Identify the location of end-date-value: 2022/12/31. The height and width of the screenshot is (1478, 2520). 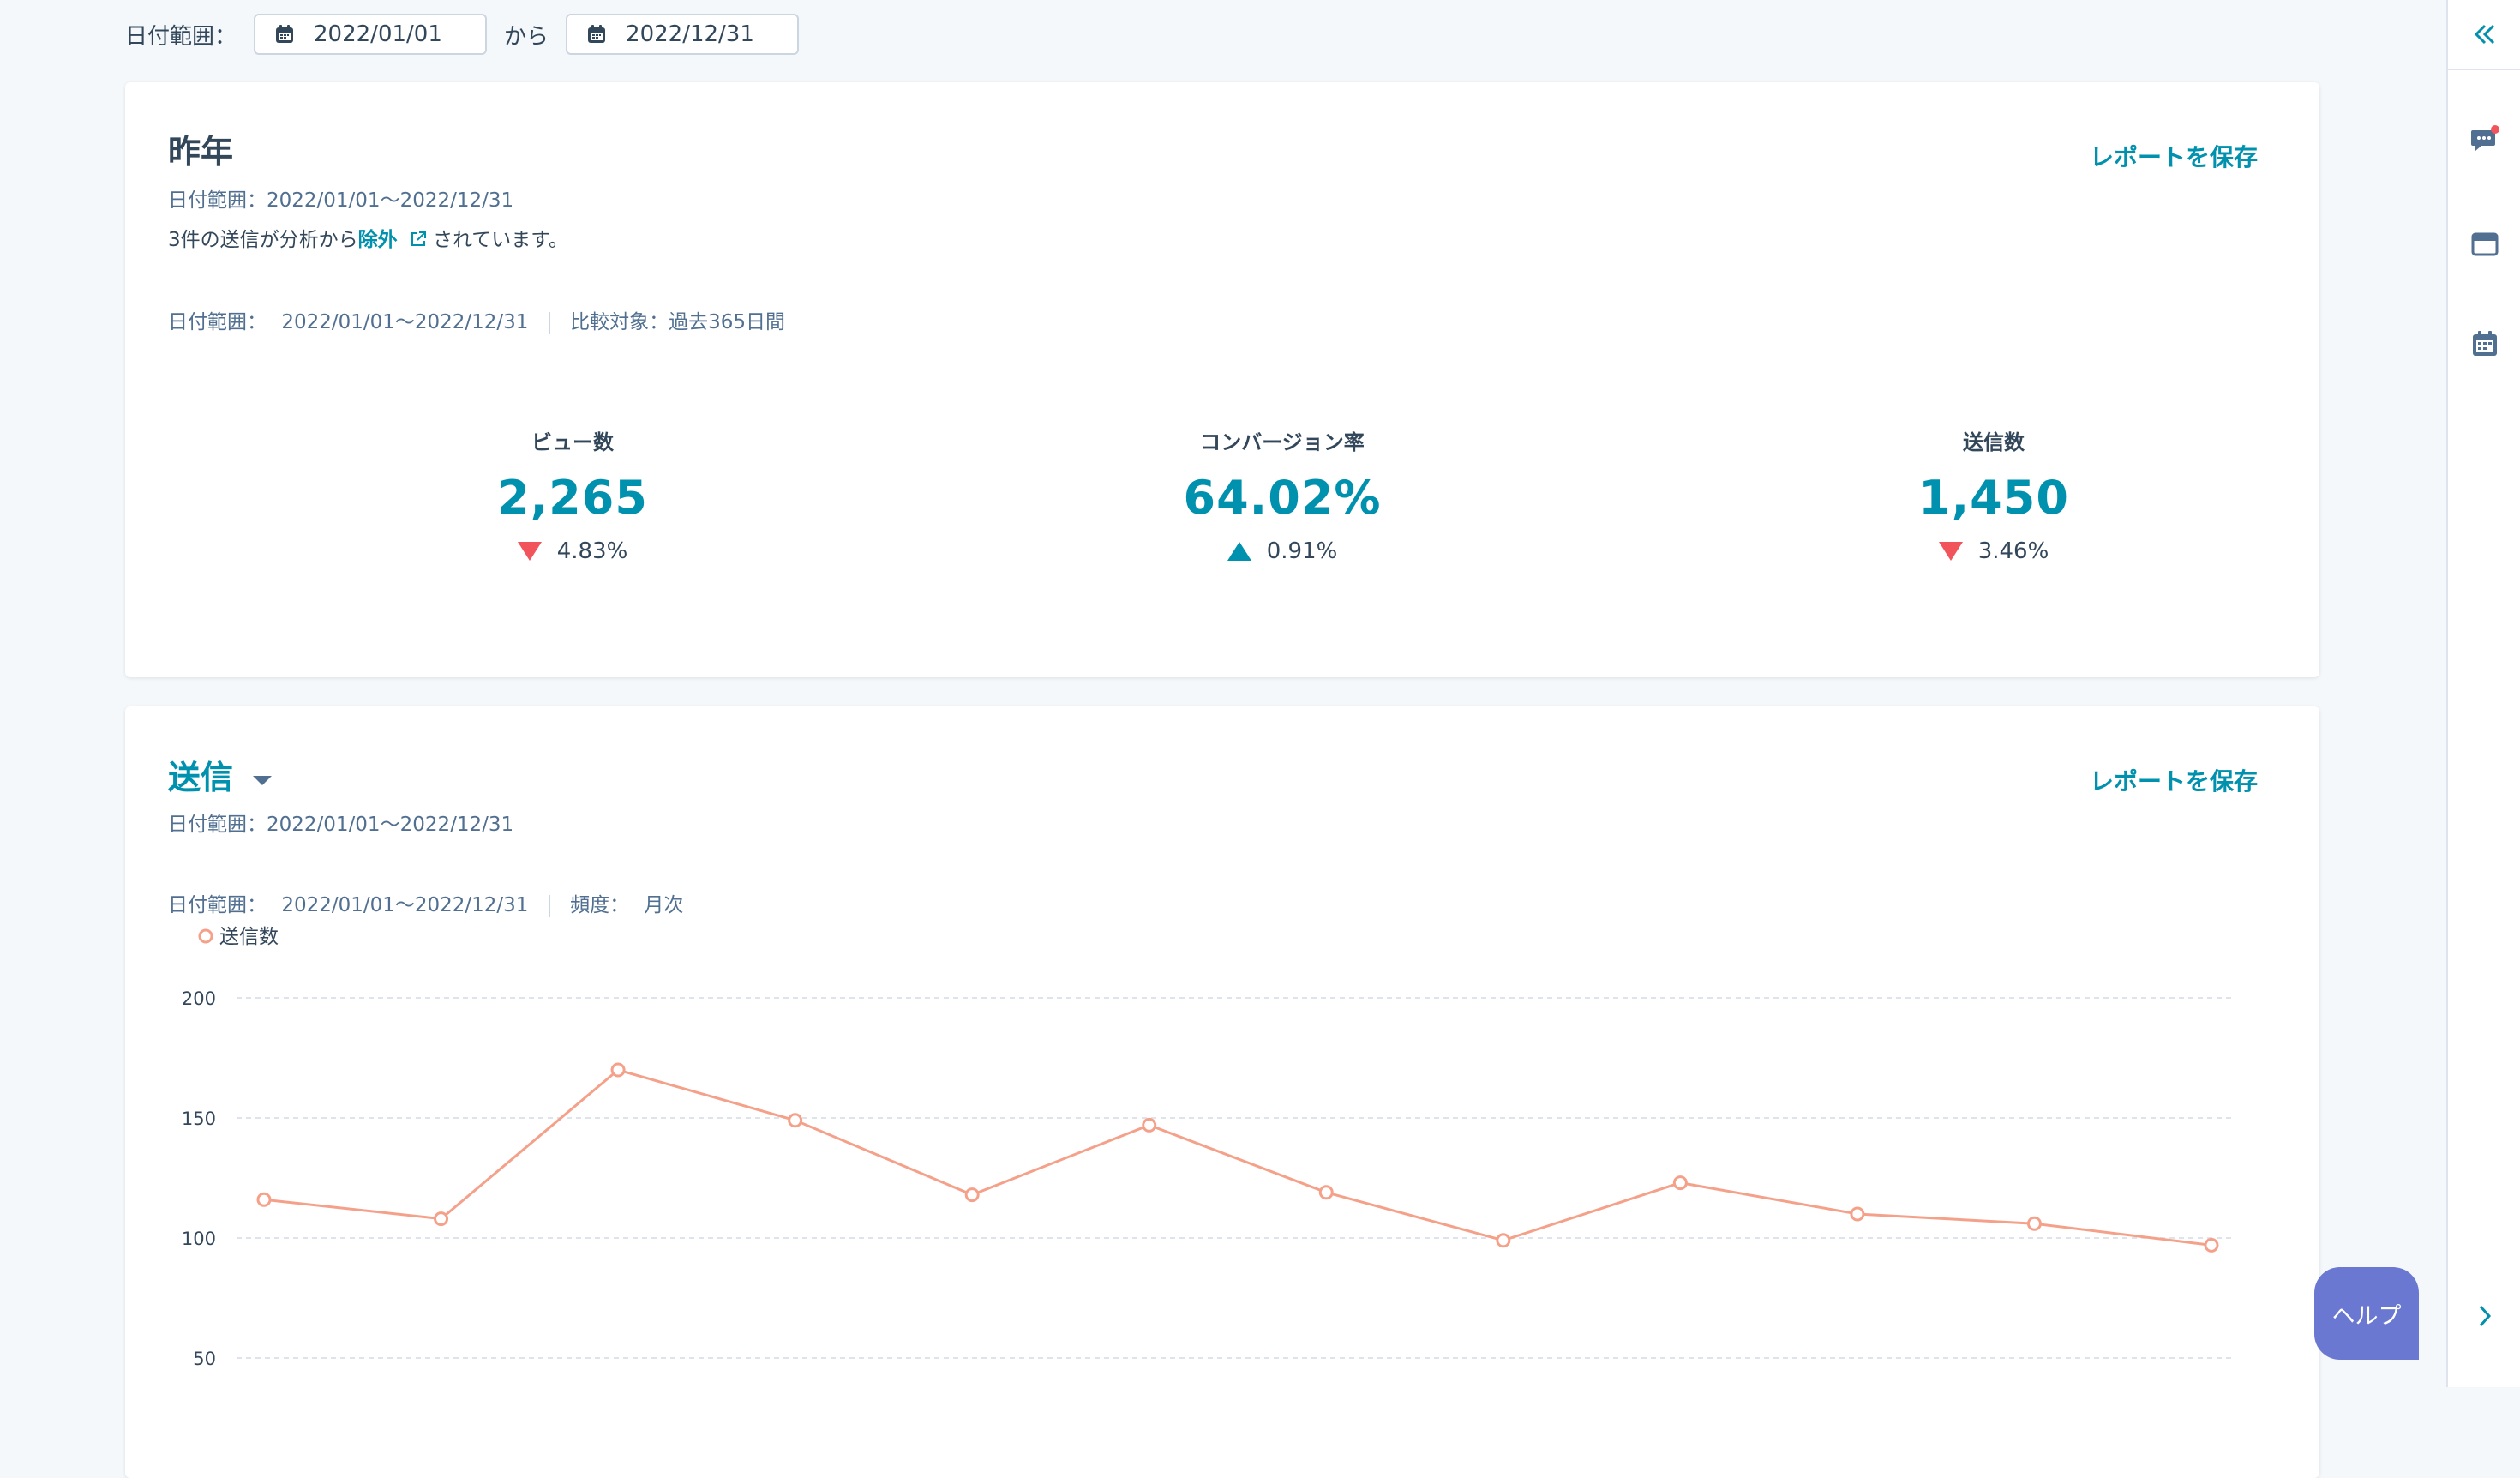
(690, 34).